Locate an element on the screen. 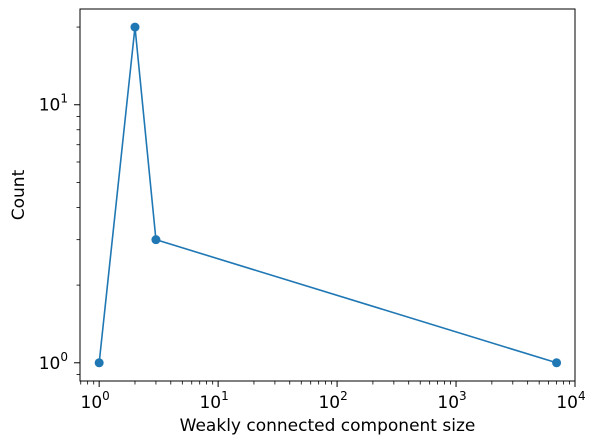 The height and width of the screenshot is (445, 597). y-tick-label: 10¹ is located at coordinates (53, 104).